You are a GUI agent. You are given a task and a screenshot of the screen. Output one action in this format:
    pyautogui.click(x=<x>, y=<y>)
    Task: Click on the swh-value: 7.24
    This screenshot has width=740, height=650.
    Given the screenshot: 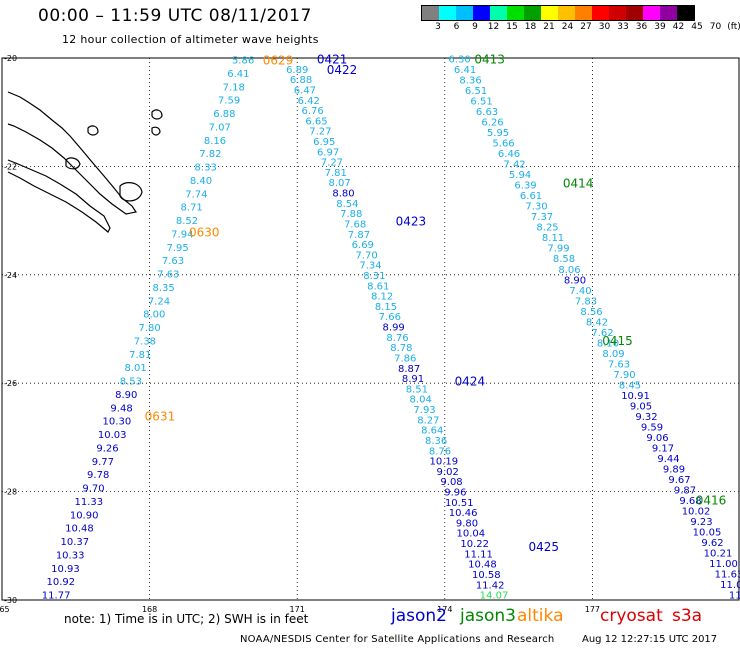 What is the action you would take?
    pyautogui.click(x=159, y=301)
    